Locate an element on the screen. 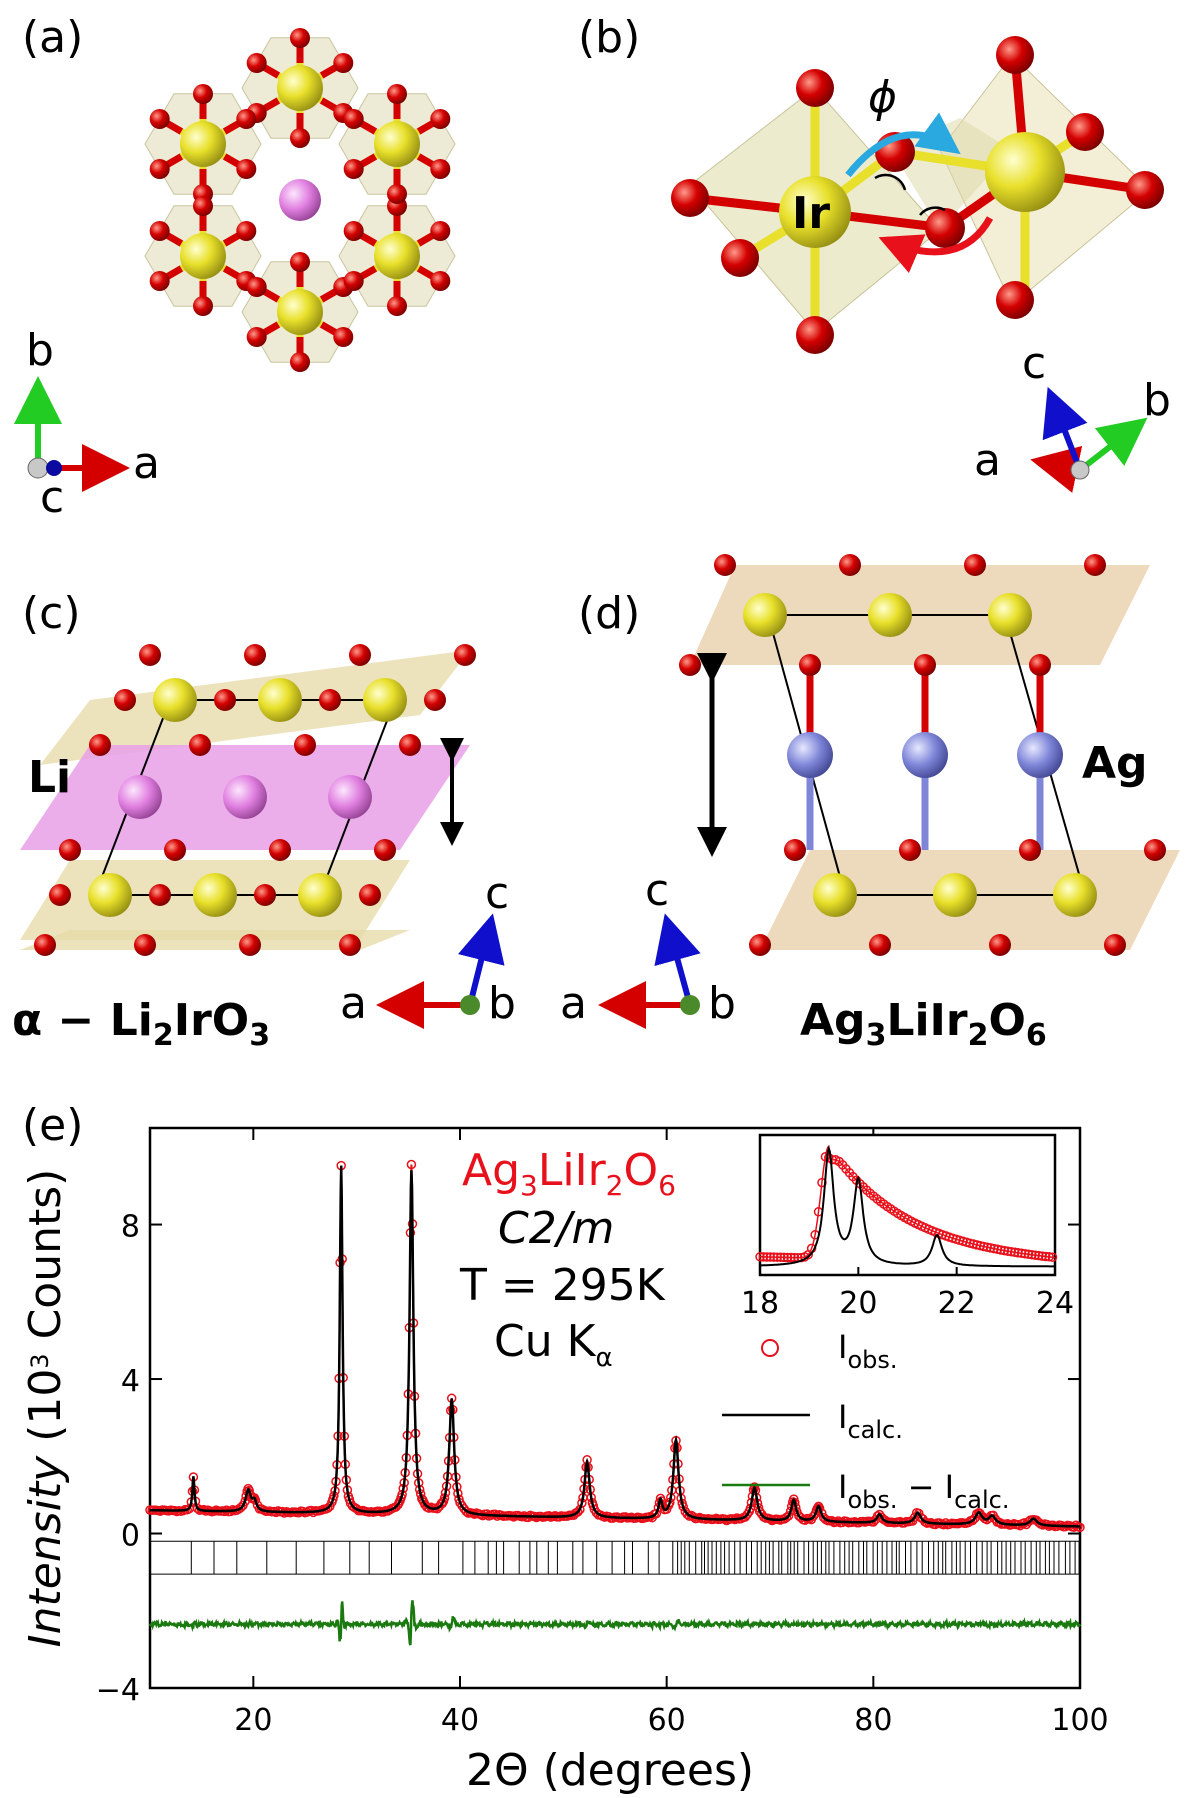 Image resolution: width=1188 pixels, height=1798 pixels. panel-a: (a) b a c is located at coordinates (234, 267).